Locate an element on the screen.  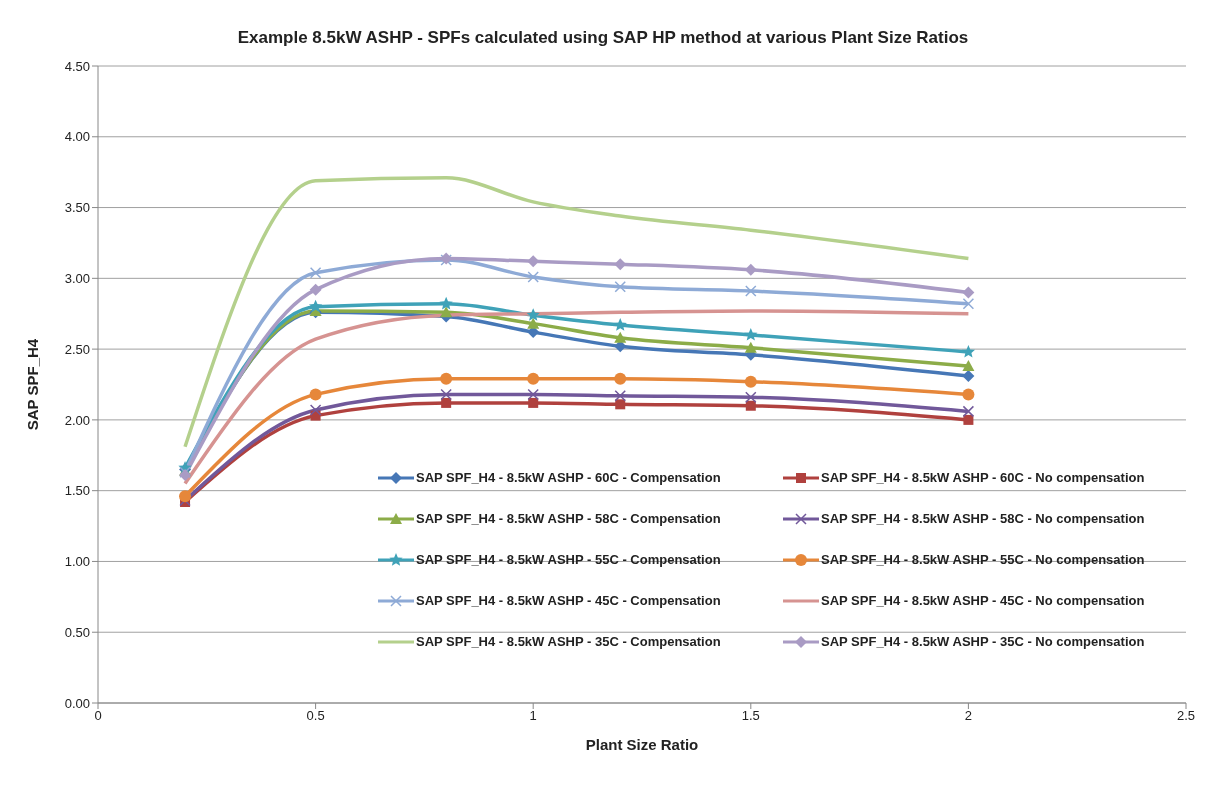
legend-label: SAP SPF_H4 - 8.5kW ASHP - 45C - No compensation is located at coordinates (983, 600).